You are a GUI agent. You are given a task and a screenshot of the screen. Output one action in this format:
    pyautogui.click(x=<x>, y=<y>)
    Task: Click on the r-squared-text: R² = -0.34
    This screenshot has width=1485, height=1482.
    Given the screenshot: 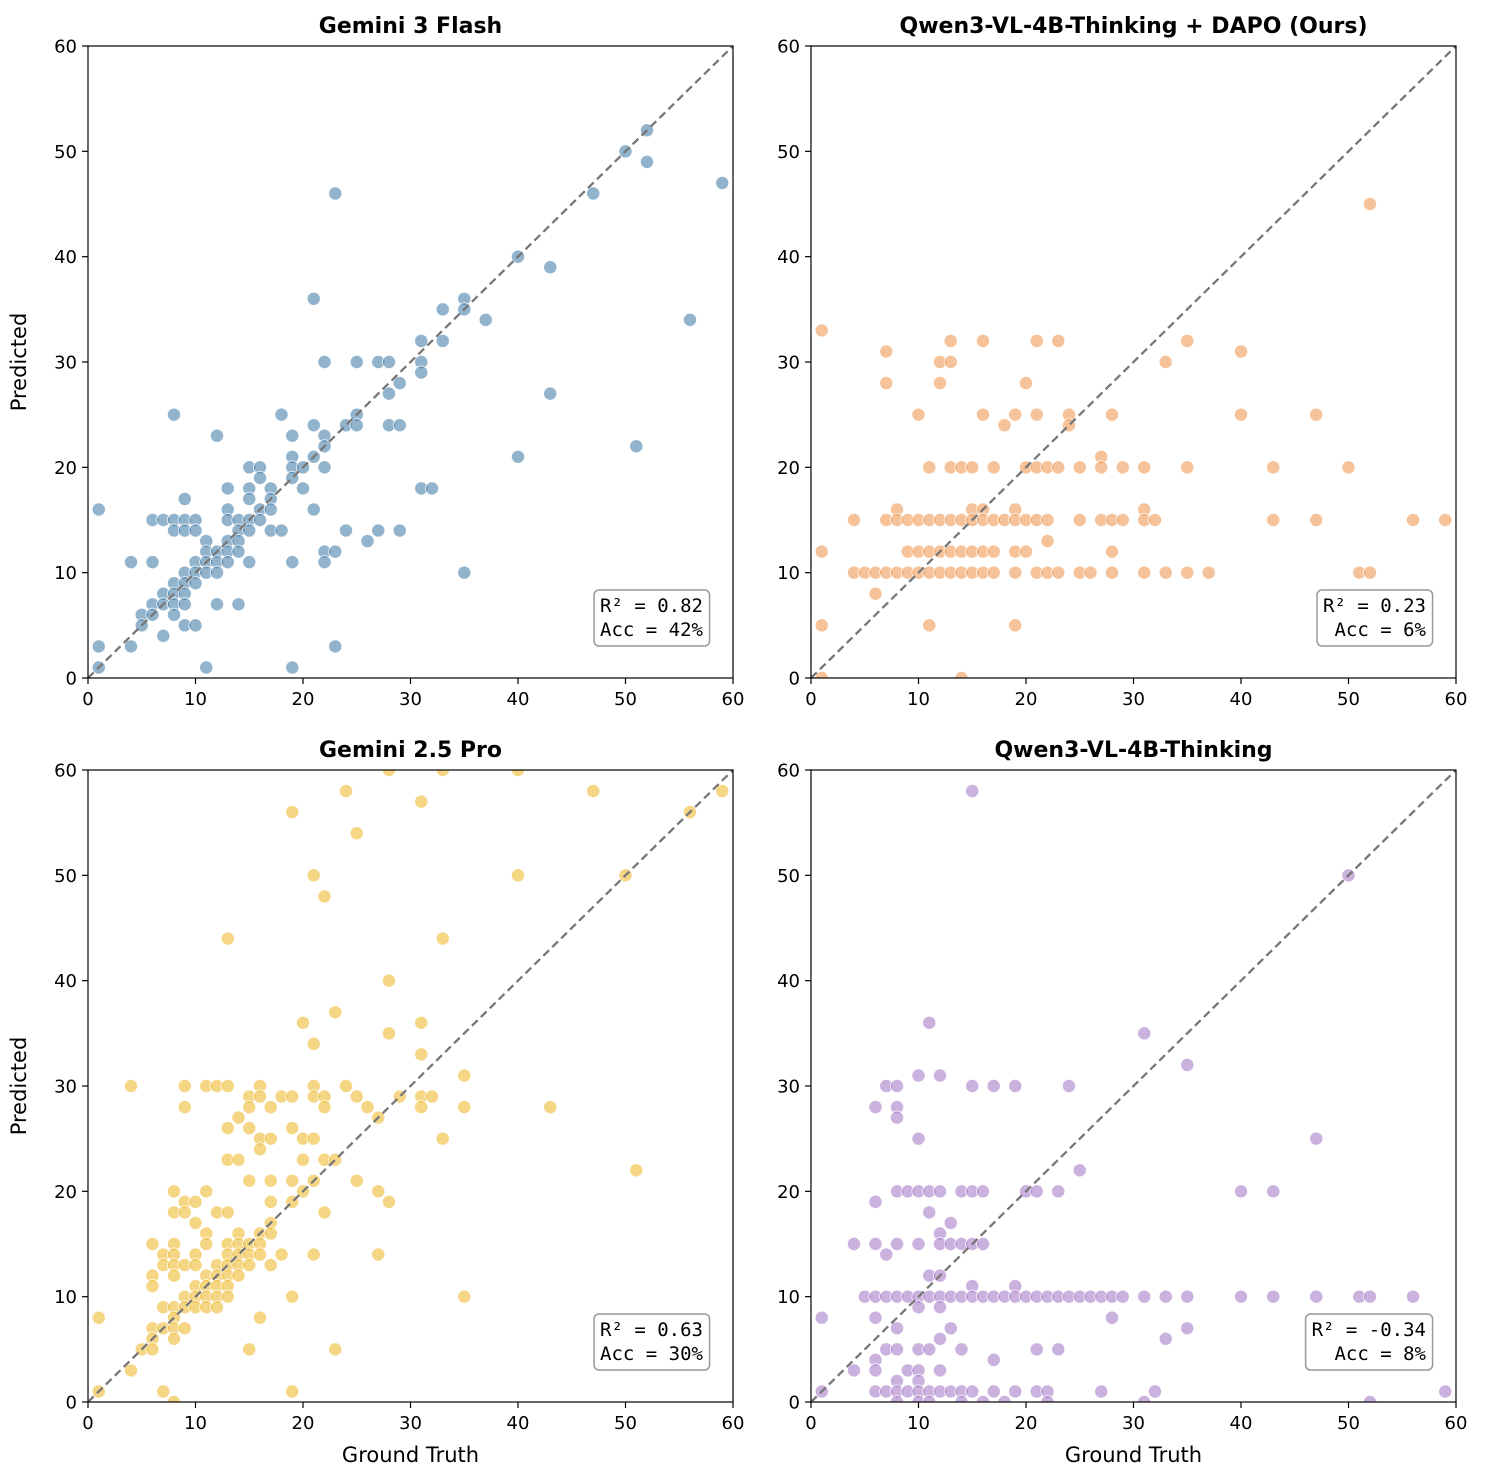 What is the action you would take?
    pyautogui.click(x=1369, y=1330)
    